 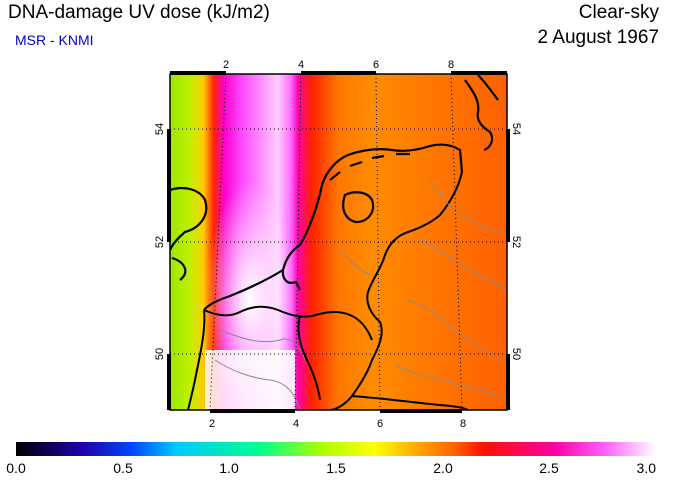 What do you see at coordinates (516, 129) in the screenshot?
I see `lat-tick-right-54: 54` at bounding box center [516, 129].